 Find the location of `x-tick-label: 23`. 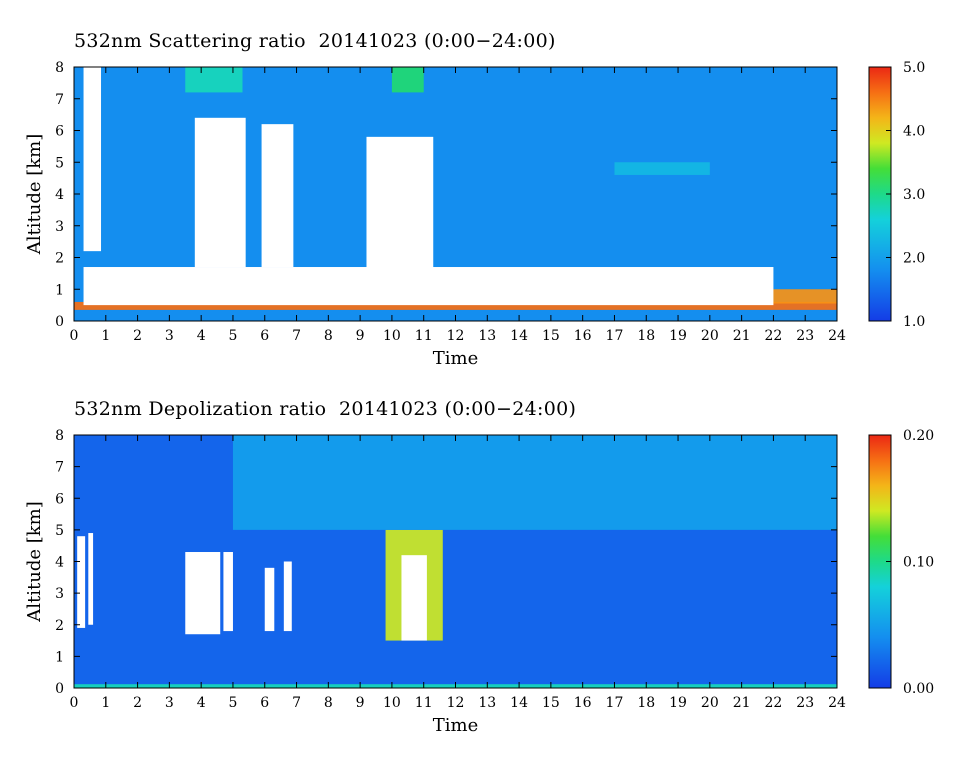

x-tick-label: 23 is located at coordinates (805, 703).